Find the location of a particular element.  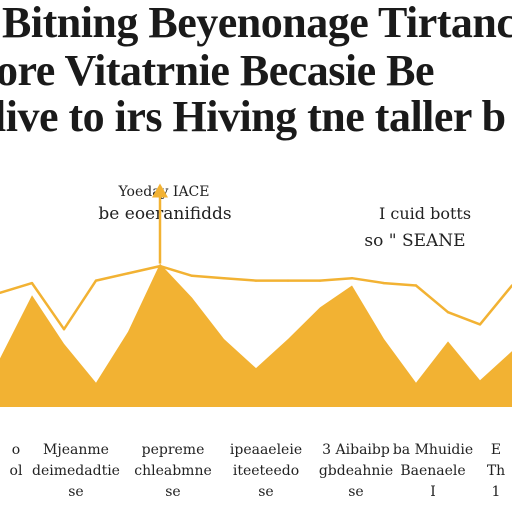

x-category-7-line-3: 1 is located at coordinates (496, 492).